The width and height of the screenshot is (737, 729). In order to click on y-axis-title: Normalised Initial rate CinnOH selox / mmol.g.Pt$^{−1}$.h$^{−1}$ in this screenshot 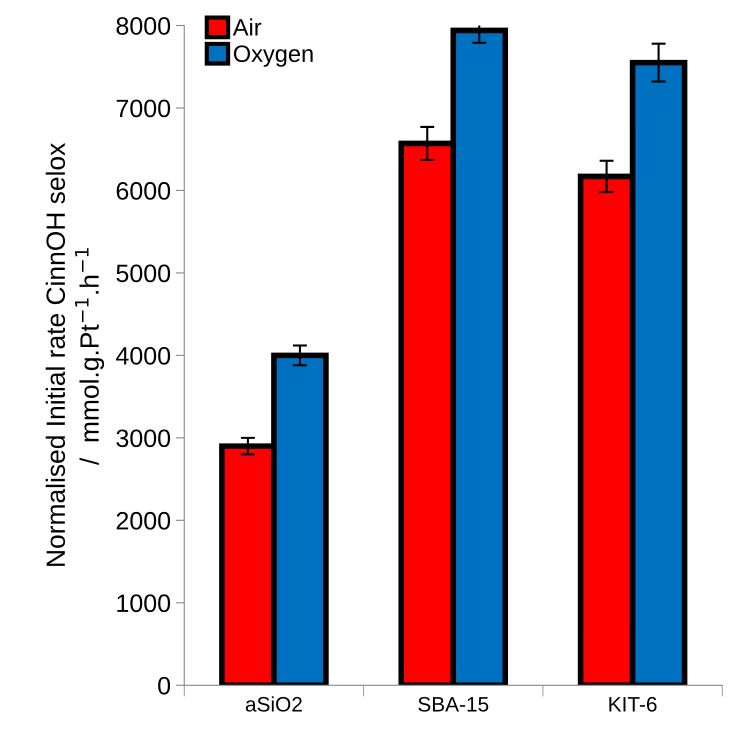, I will do `click(75, 354)`.